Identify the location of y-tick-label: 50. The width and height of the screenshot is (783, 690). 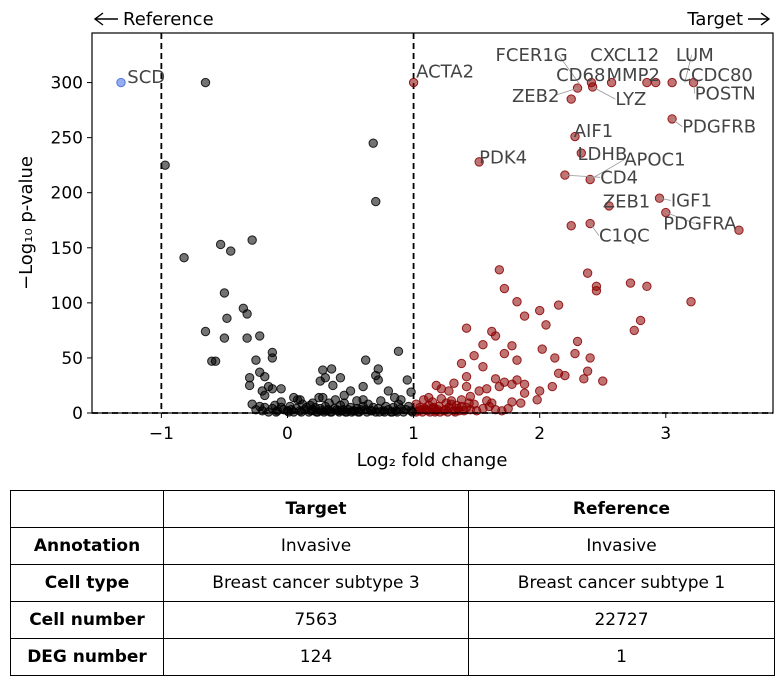
(72, 359).